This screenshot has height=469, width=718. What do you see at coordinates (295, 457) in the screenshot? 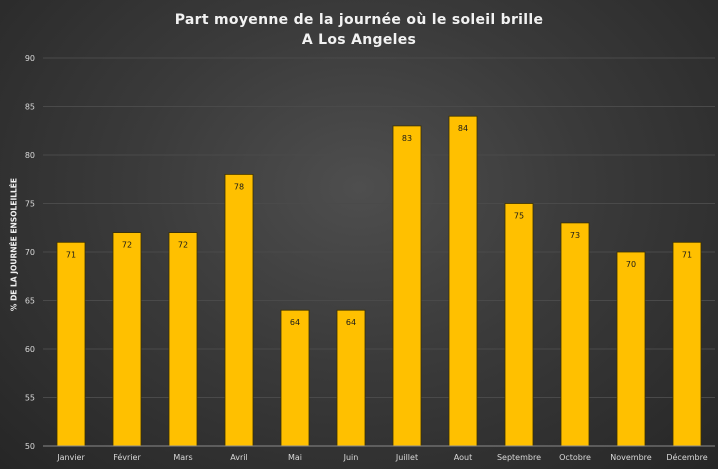
I see `x-tick-label: Mai` at bounding box center [295, 457].